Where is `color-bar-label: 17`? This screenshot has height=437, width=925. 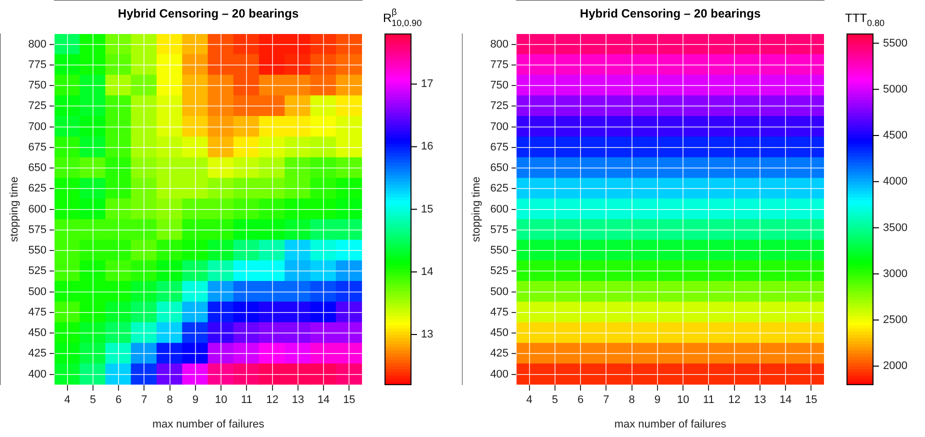
color-bar-label: 17 is located at coordinates (427, 84).